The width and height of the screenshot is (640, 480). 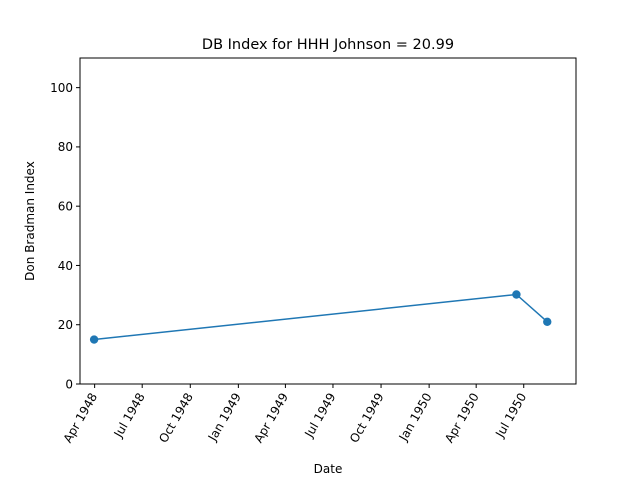 I want to click on y-tick-label-2: 40, so click(x=65, y=266).